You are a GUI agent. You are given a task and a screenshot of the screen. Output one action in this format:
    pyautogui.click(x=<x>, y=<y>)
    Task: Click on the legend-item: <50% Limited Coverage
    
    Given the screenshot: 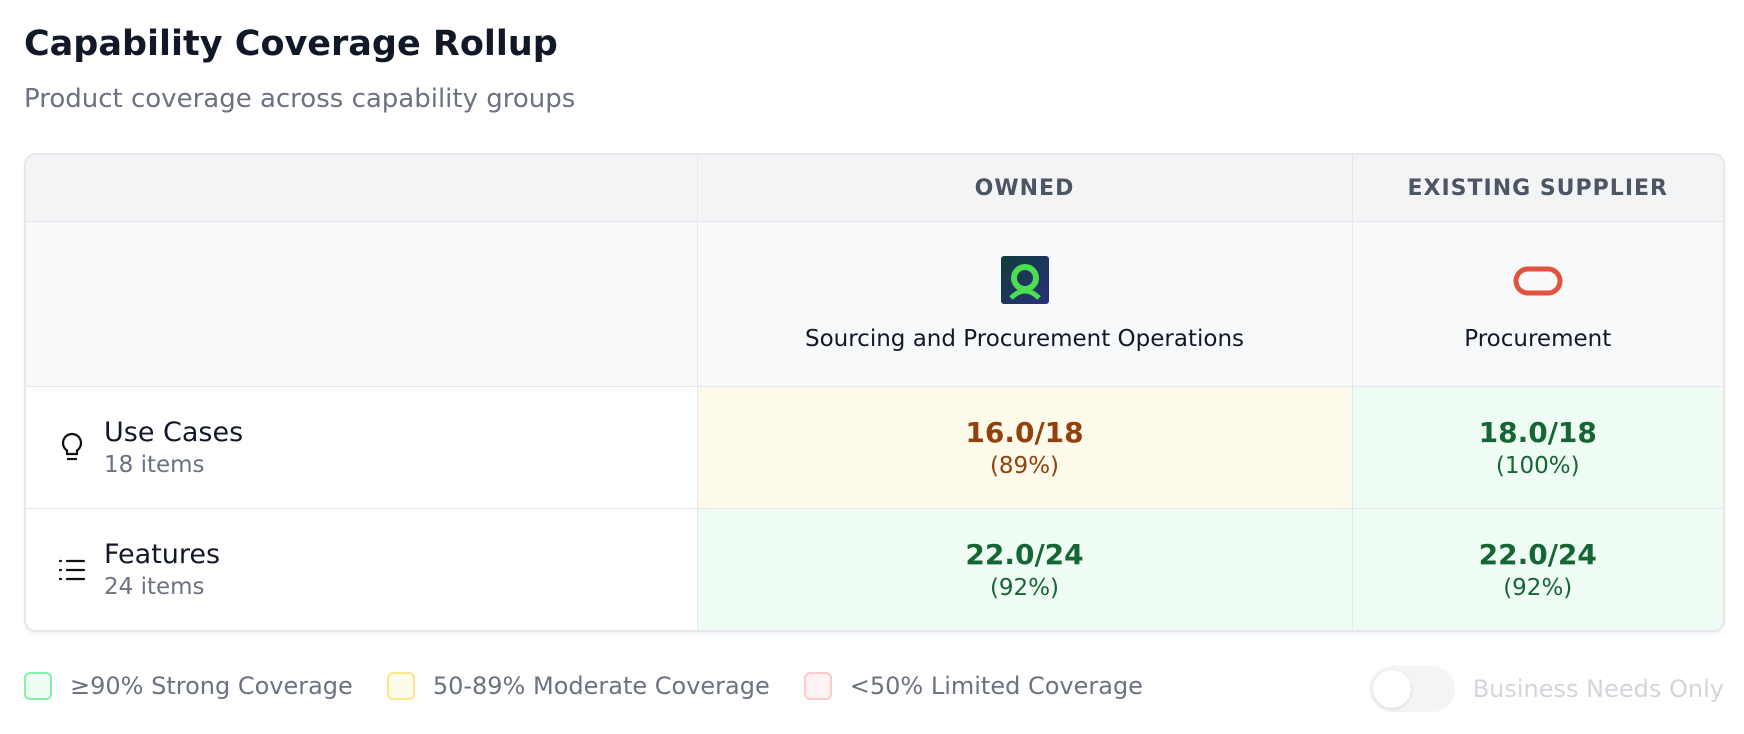 What is the action you would take?
    pyautogui.click(x=973, y=686)
    